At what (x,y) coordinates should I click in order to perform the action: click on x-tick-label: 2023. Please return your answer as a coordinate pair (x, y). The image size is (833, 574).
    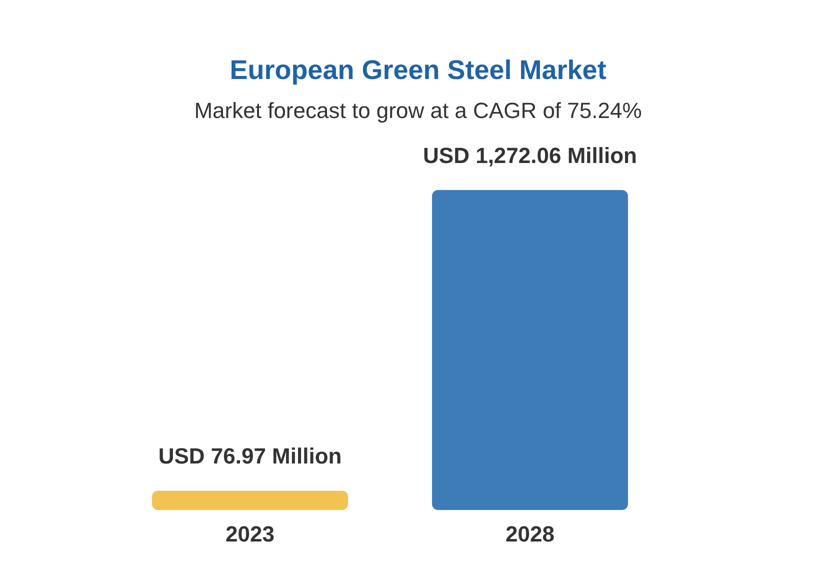
    Looking at the image, I should click on (250, 534).